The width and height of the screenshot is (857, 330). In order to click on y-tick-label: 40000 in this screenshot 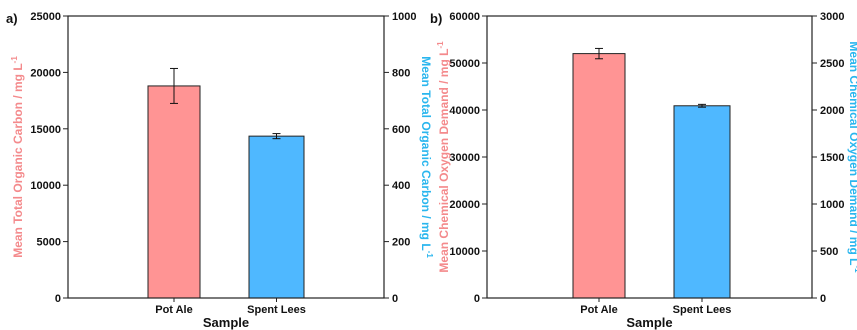, I will do `click(464, 111)`.